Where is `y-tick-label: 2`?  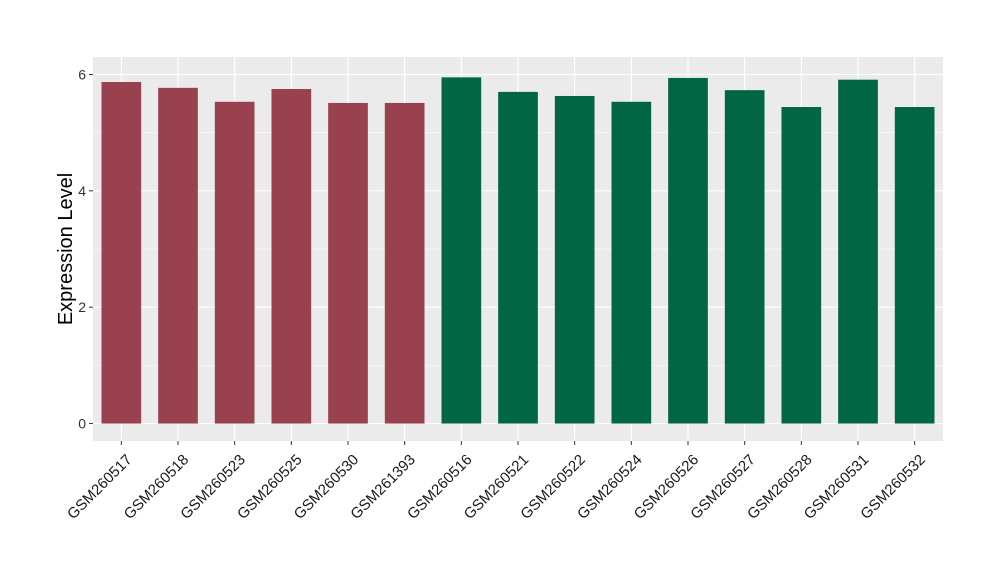 y-tick-label: 2 is located at coordinates (82, 307).